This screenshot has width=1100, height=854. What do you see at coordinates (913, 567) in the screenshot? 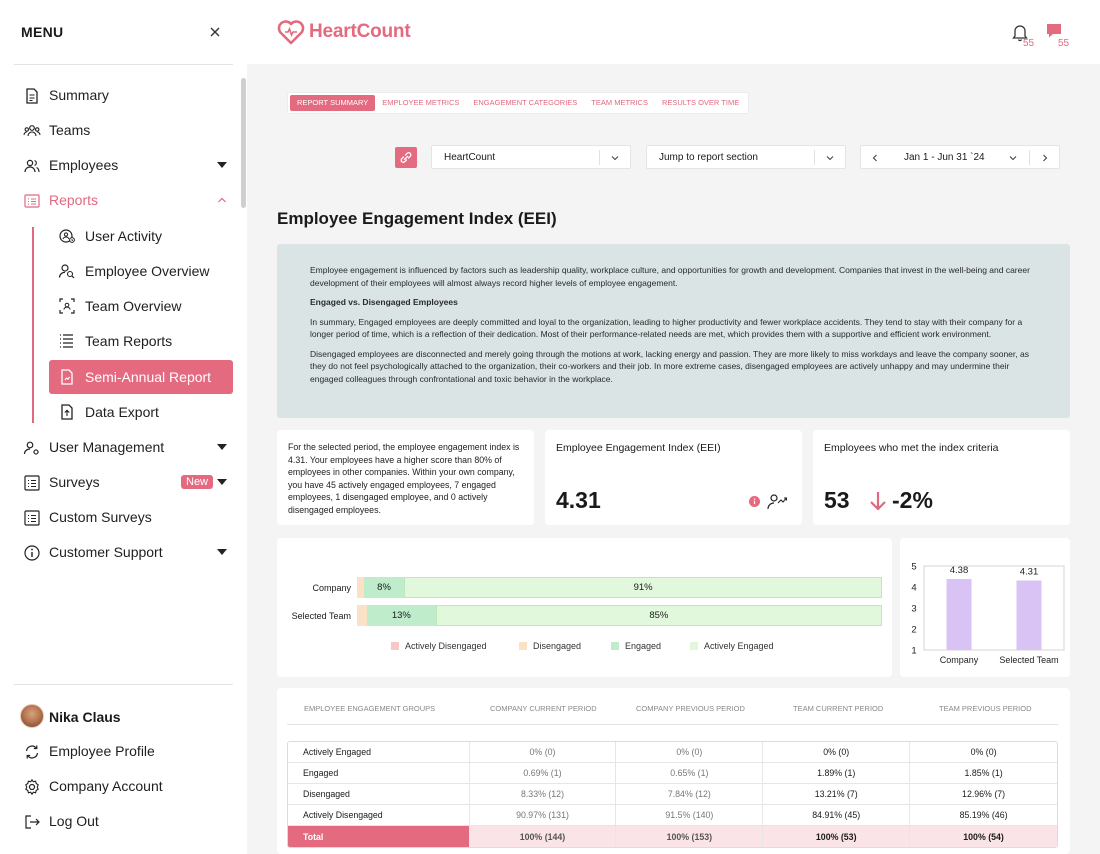
I see `y-tick-label: 5` at bounding box center [913, 567].